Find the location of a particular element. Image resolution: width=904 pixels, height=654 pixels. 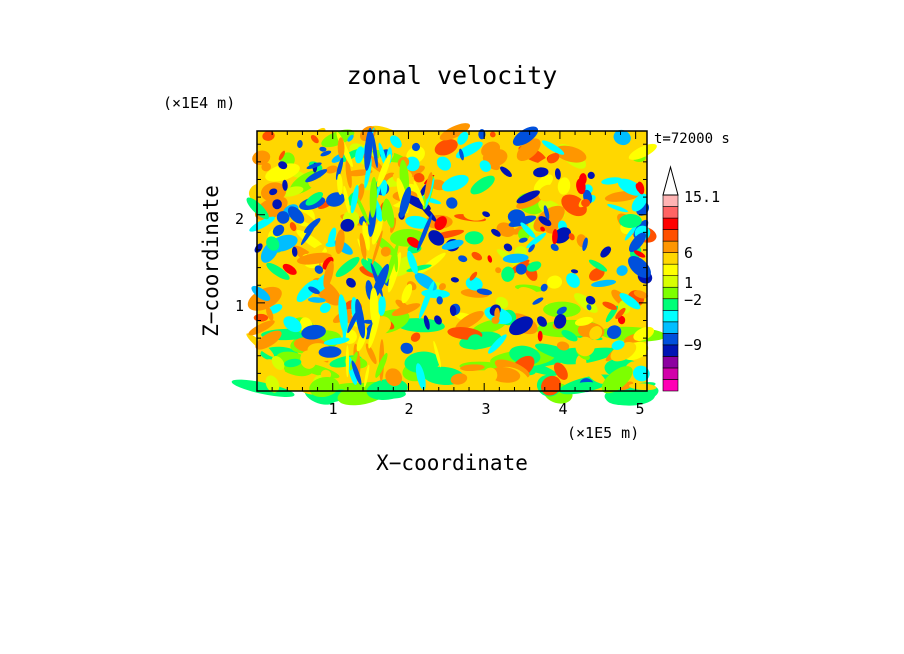

x-tick-3: 3 is located at coordinates (485, 409).